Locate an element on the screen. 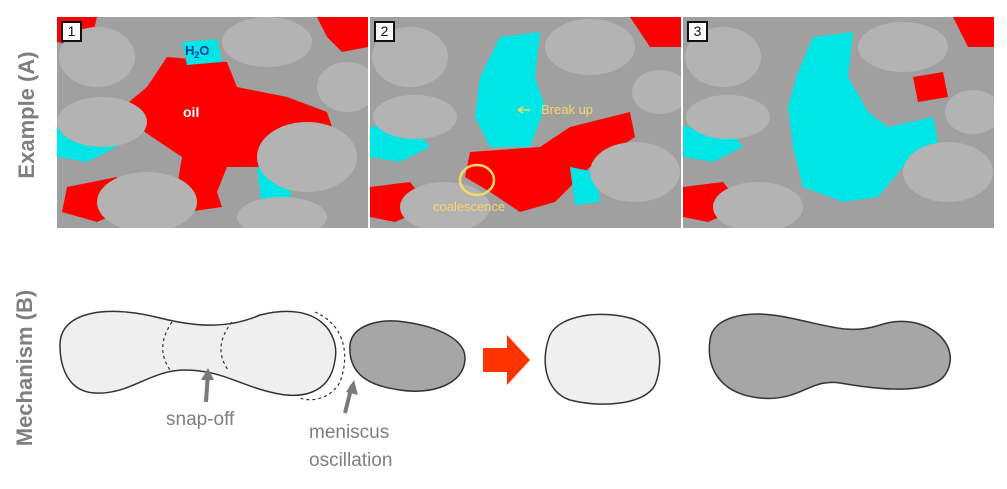  svg-text: H2O is located at coordinates (197, 51).